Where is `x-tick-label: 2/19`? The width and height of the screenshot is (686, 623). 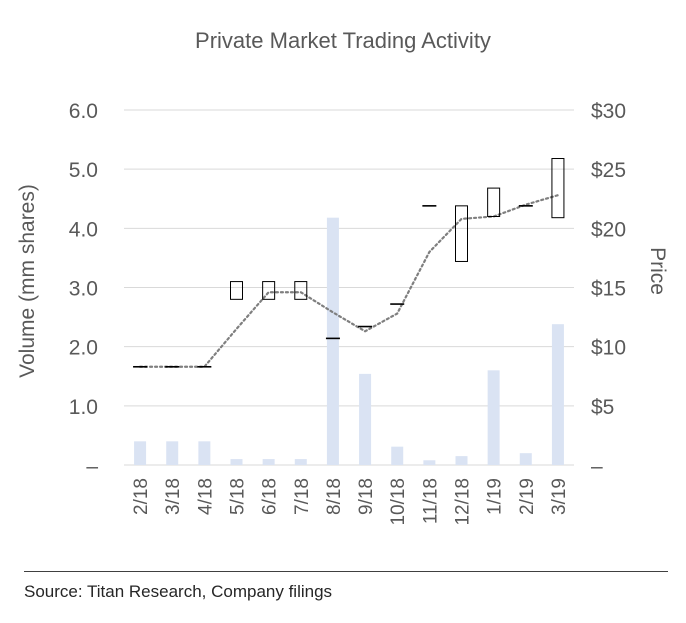 x-tick-label: 2/19 is located at coordinates (527, 496).